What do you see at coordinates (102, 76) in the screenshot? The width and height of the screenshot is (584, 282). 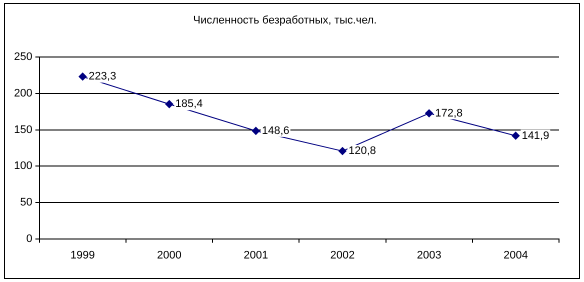 I see `data-label: 223,3` at bounding box center [102, 76].